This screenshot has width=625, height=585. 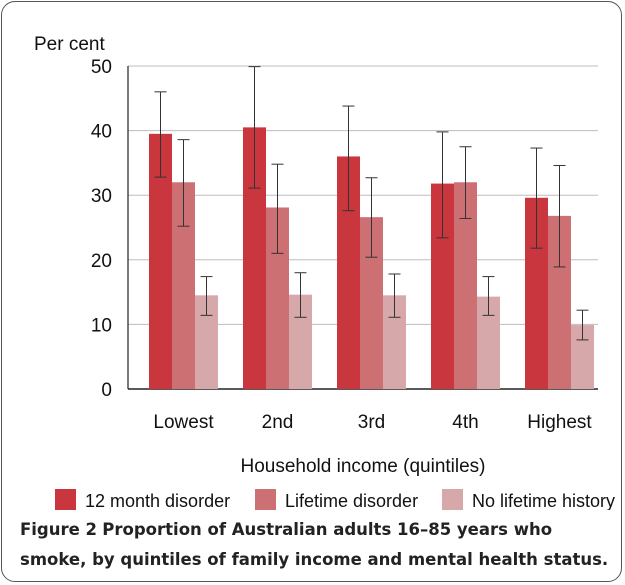 I want to click on x-tick-label: 3rd, so click(x=371, y=422).